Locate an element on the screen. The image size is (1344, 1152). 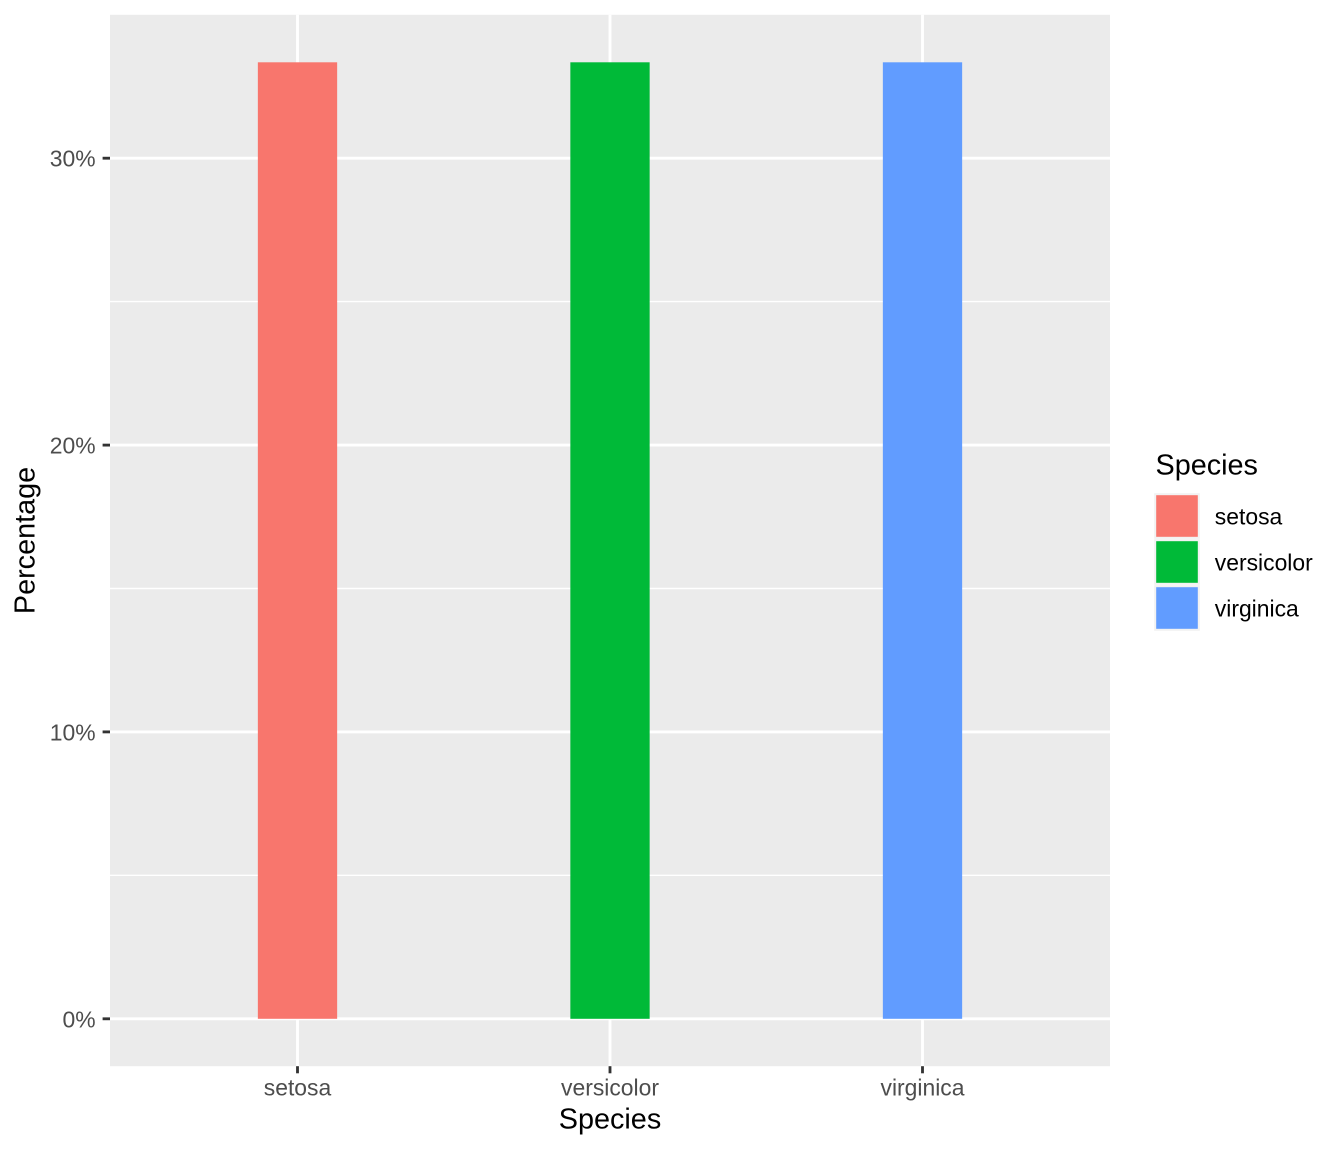
svg-text: 20% is located at coordinates (73, 446).